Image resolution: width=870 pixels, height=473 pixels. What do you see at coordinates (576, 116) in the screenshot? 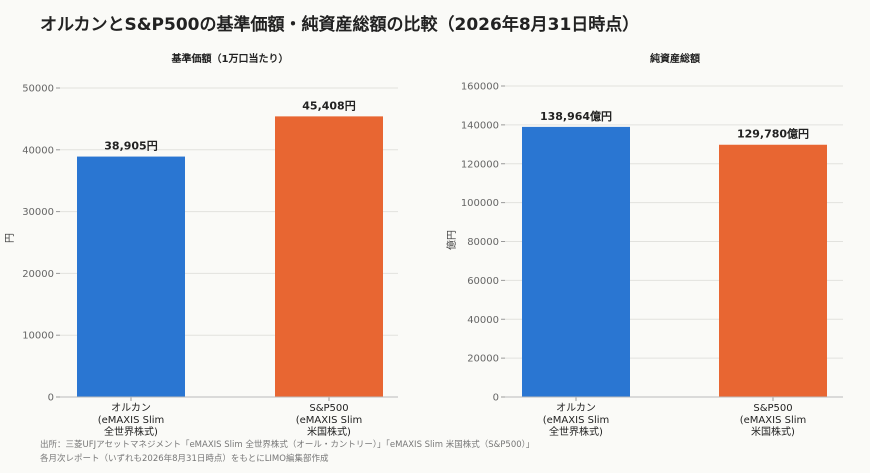
I see `data-label-1-0: 138,964億円` at bounding box center [576, 116].